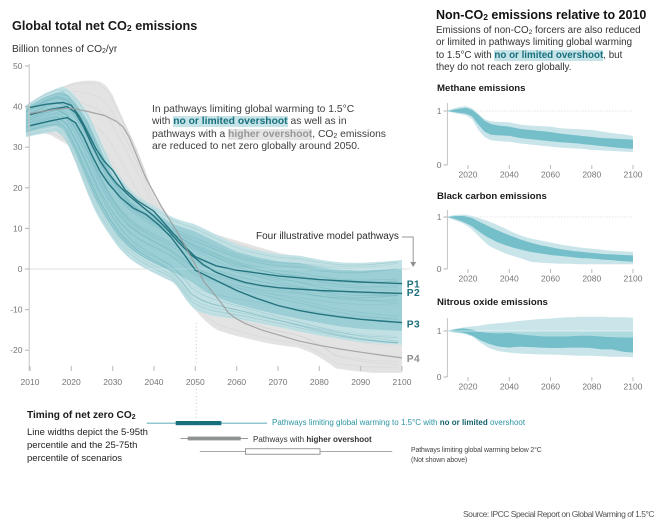 The width and height of the screenshot is (665, 528). What do you see at coordinates (18, 107) in the screenshot?
I see `svg-text: 40` at bounding box center [18, 107].